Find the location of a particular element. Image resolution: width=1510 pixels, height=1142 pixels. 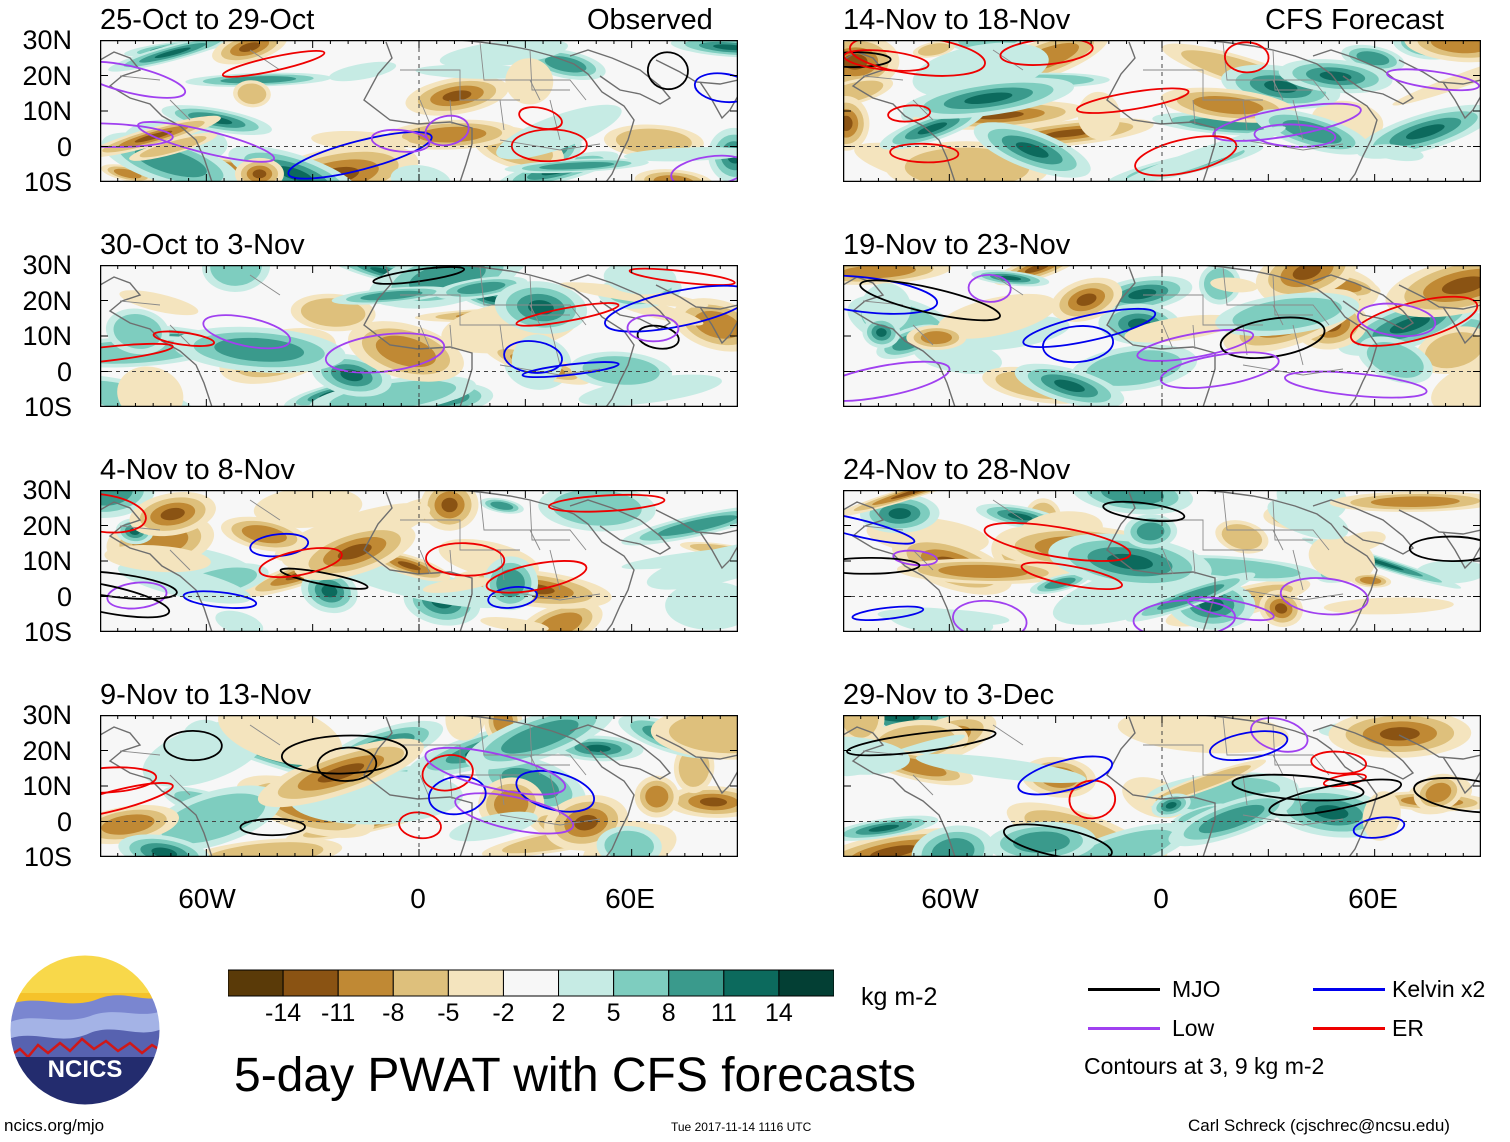

colorbar-tick-label: -2 is located at coordinates (503, 1013).